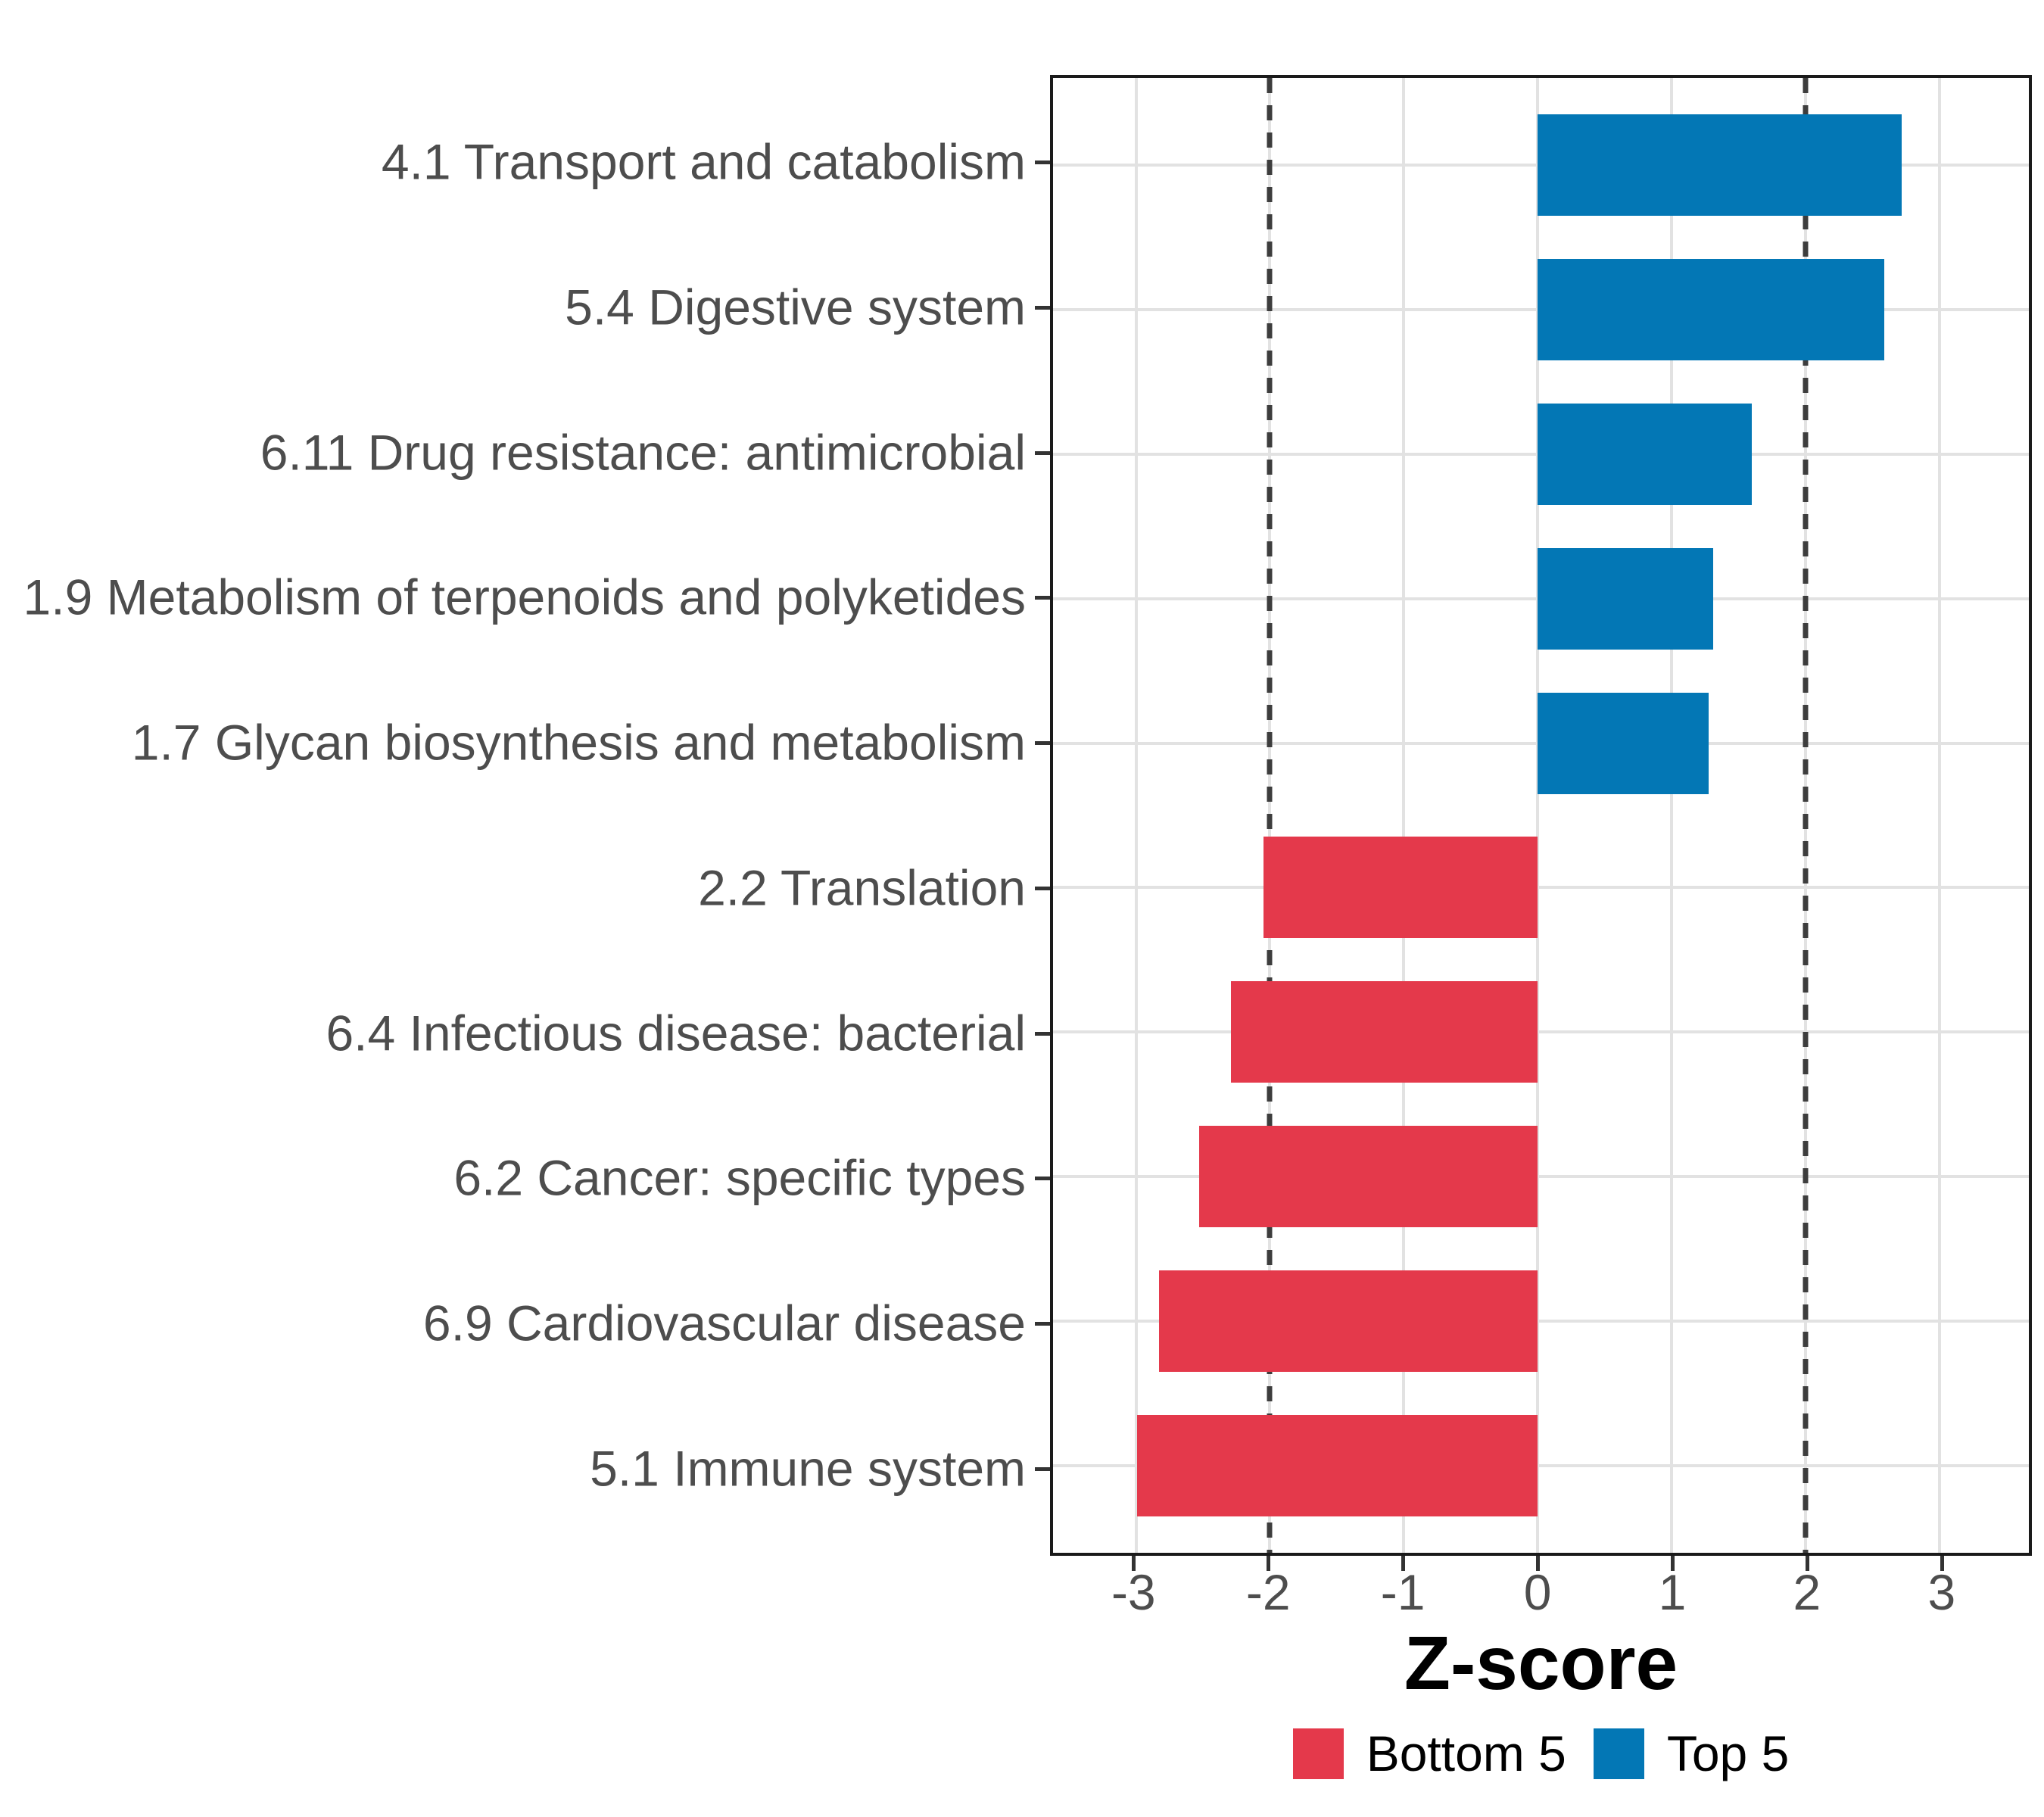  I want to click on y-axis-category-label: 6.2 Cancer: specific types, so click(739, 1178).